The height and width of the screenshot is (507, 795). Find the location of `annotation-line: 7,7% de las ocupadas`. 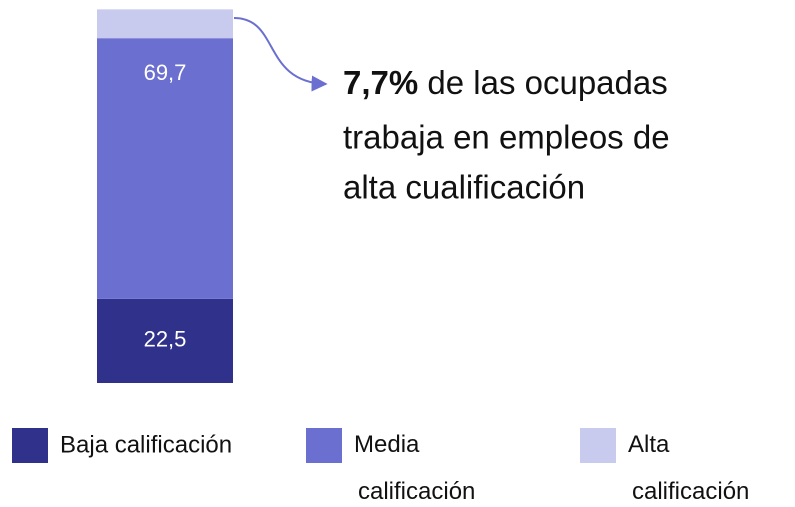

annotation-line: 7,7% de las ocupadas is located at coordinates (505, 82).